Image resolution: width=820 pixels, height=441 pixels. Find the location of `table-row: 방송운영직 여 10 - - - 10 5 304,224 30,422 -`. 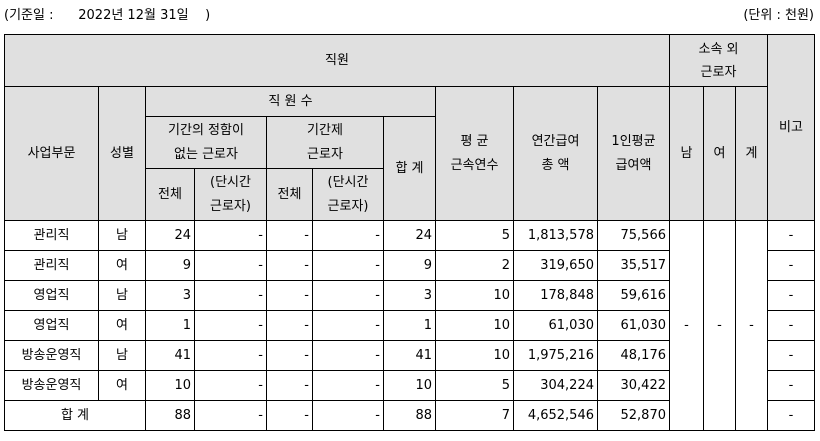

table-row: 방송운영직 여 10 - - - 10 5 304,224 30,422 - is located at coordinates (409, 385).